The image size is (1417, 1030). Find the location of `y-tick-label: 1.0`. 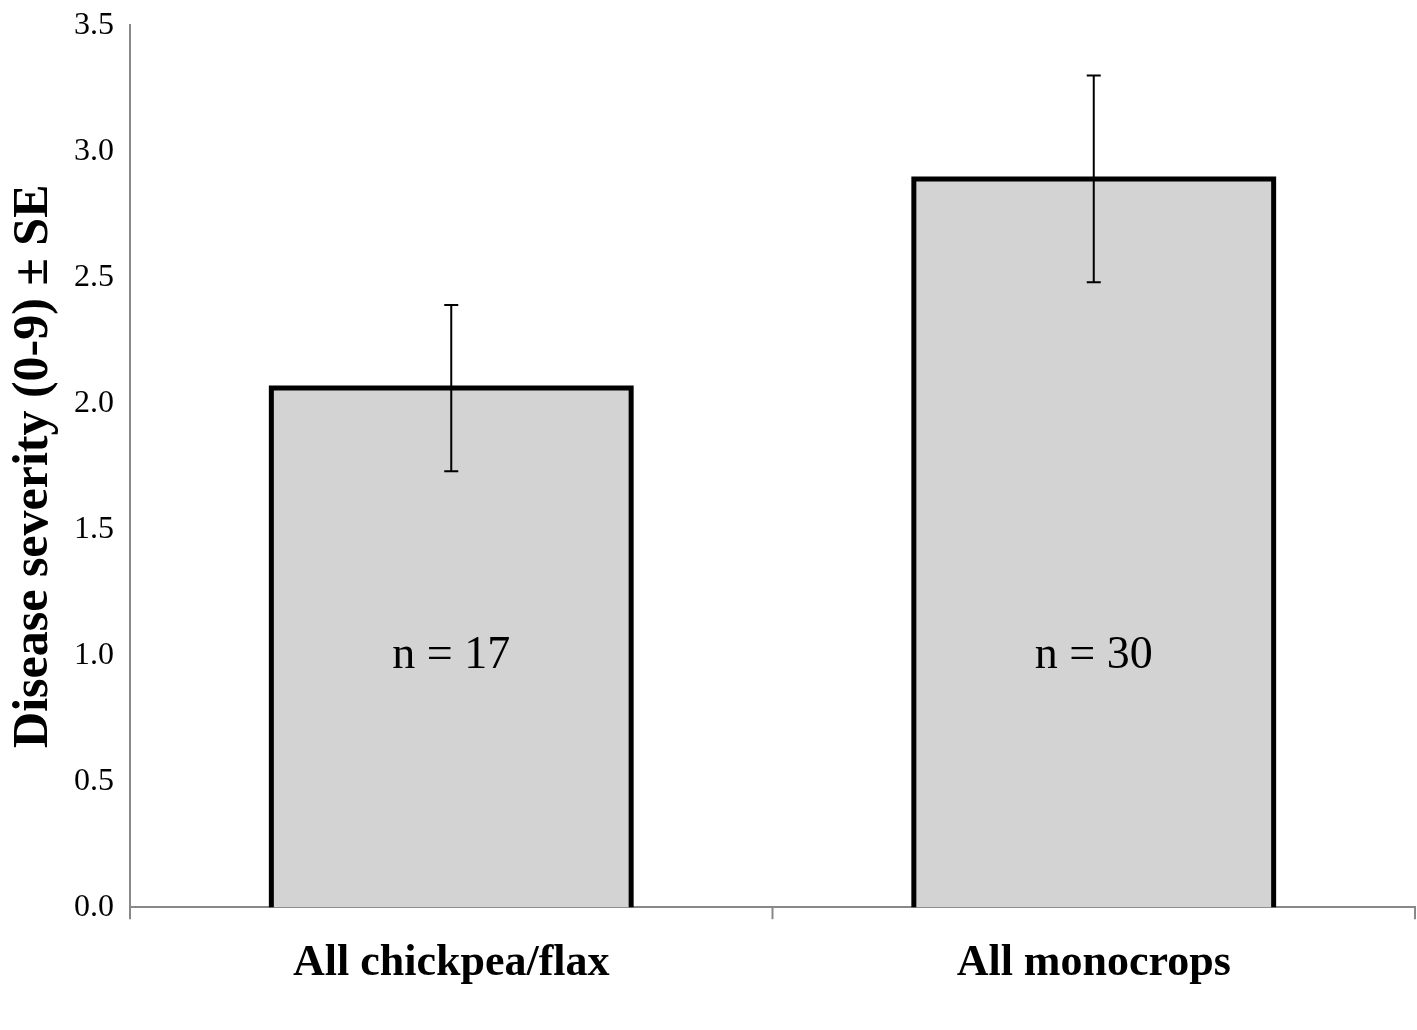

y-tick-label: 1.0 is located at coordinates (94, 652).